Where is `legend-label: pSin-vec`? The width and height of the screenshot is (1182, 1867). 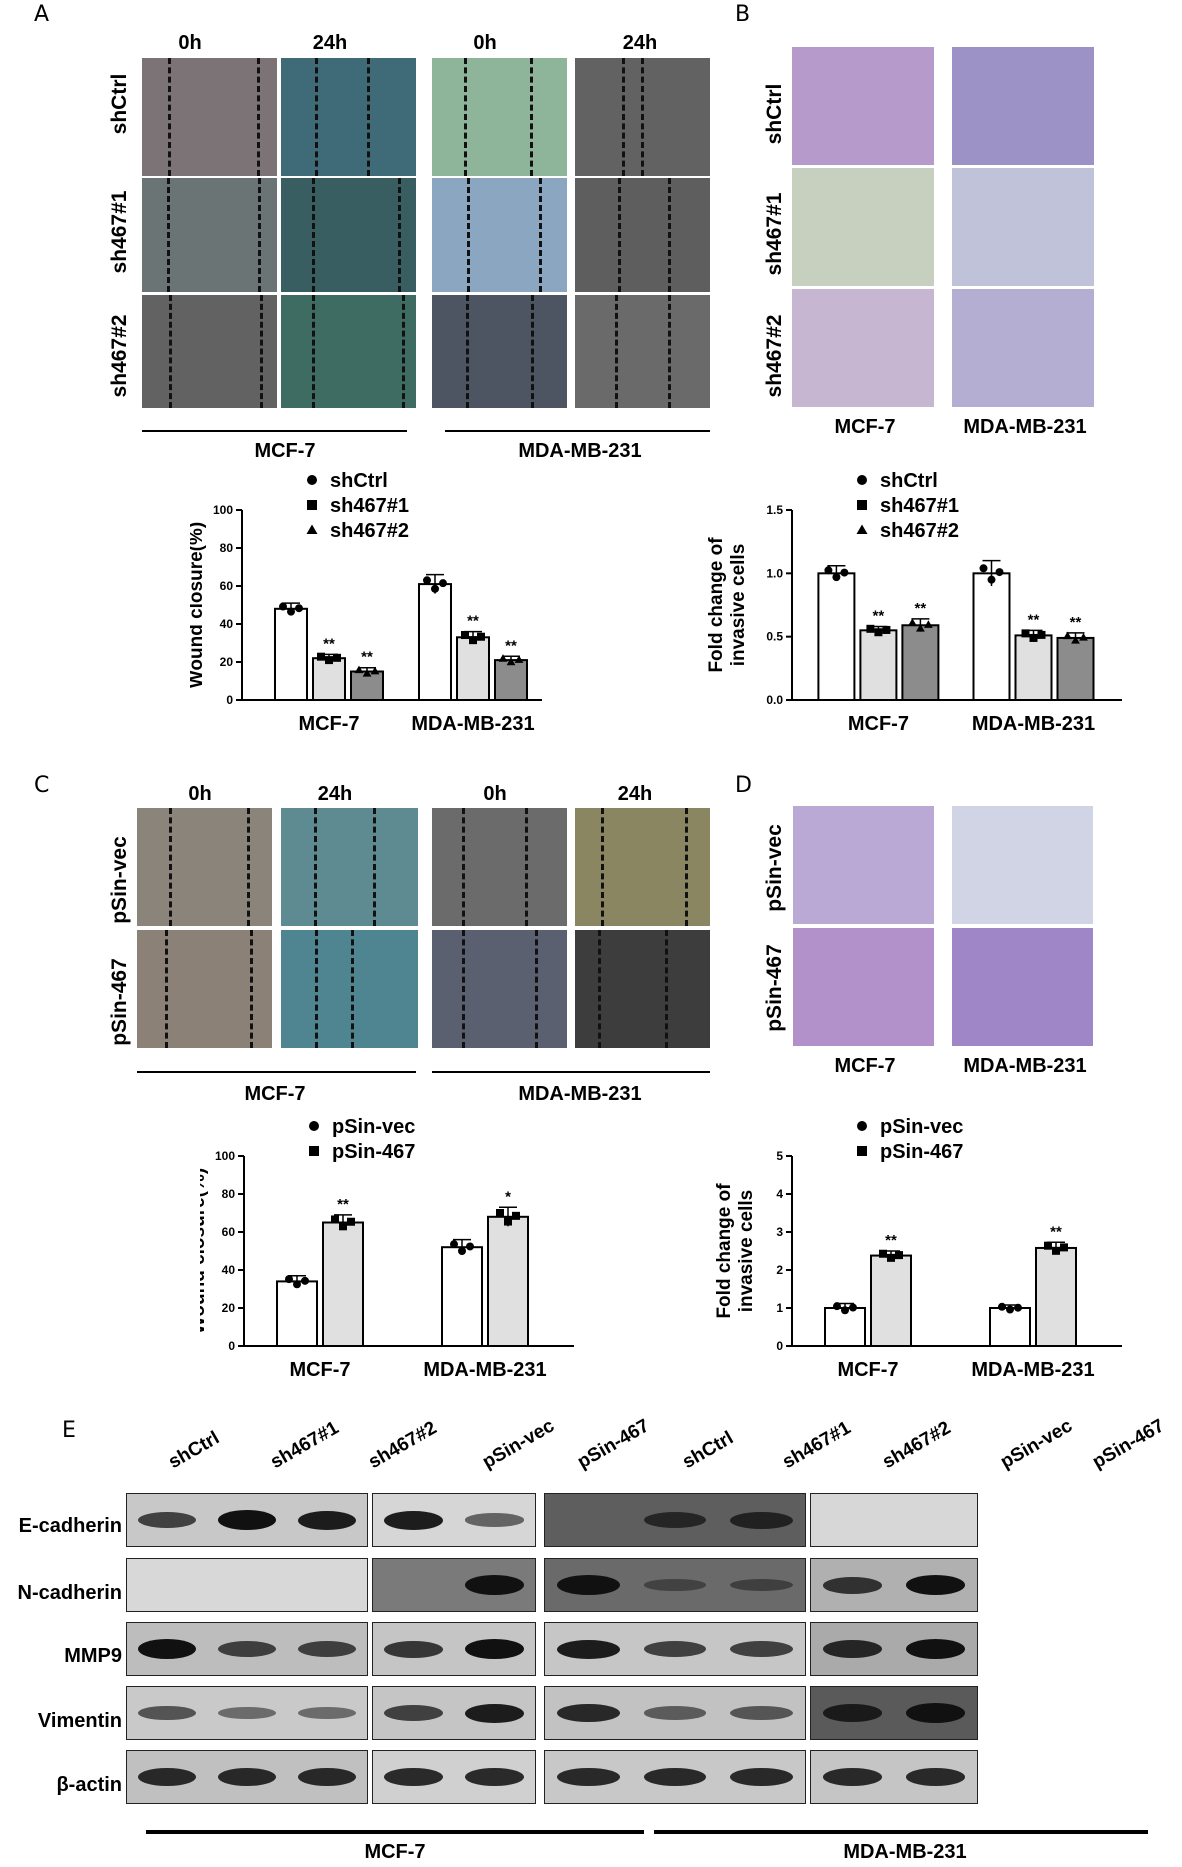
legend-label: pSin-vec is located at coordinates (921, 1127).